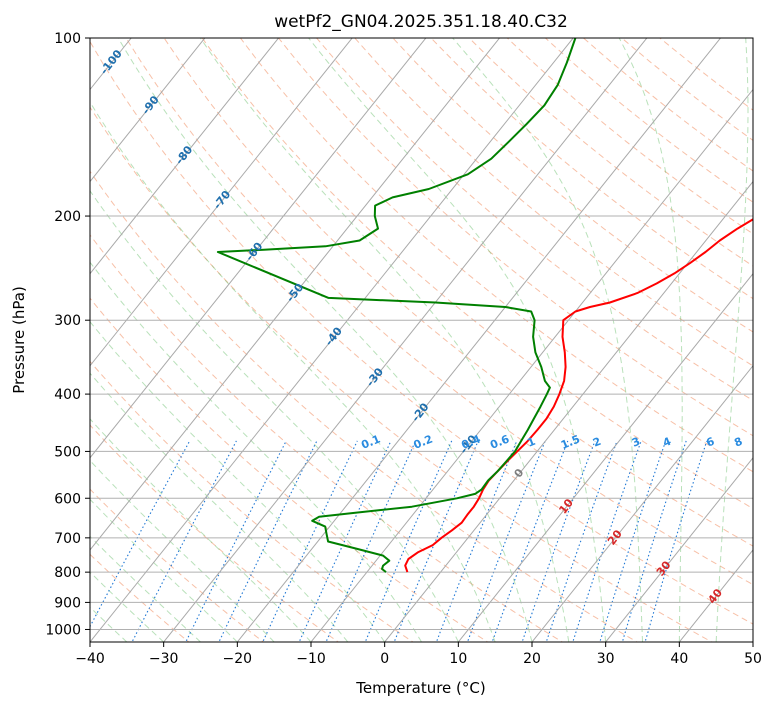  Describe the element at coordinates (67, 573) in the screenshot. I see `y-tick-label: 800` at that location.